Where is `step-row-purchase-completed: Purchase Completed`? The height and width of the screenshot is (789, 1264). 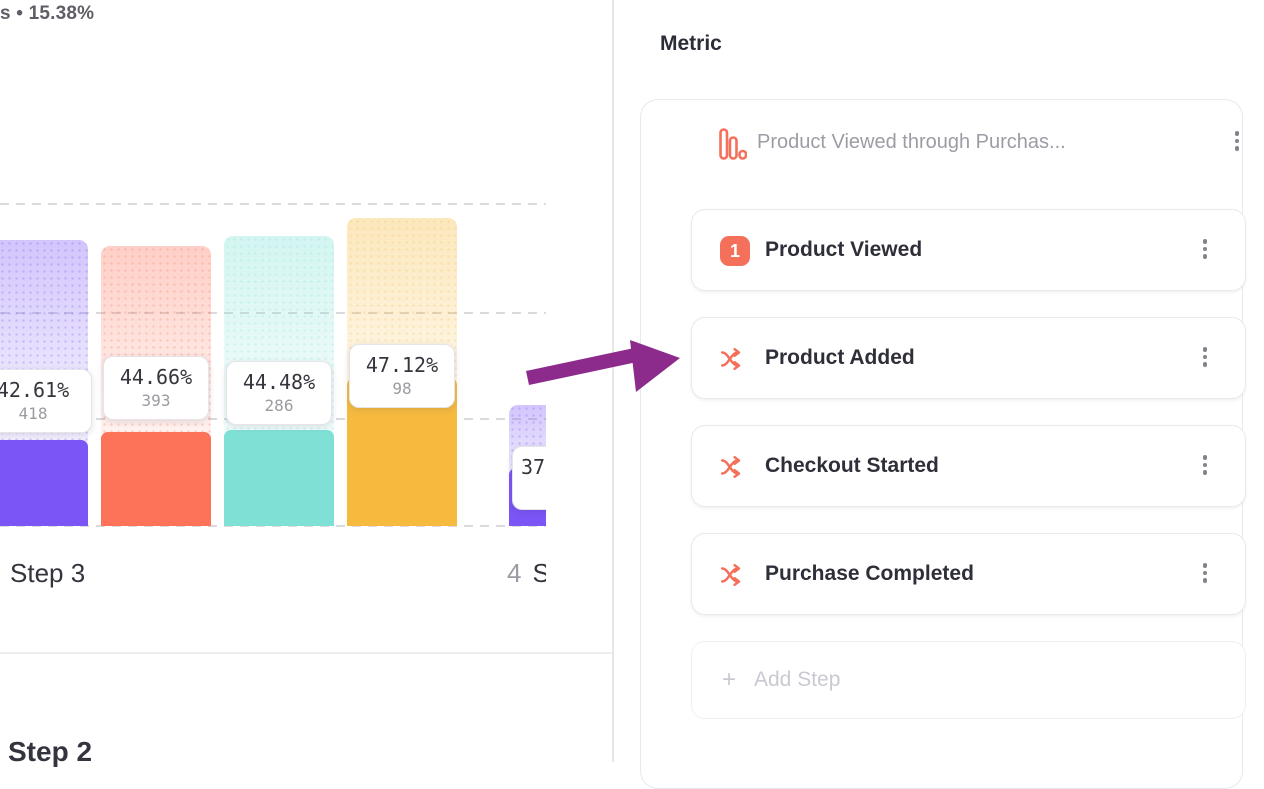
step-row-purchase-completed: Purchase Completed is located at coordinates (968, 574).